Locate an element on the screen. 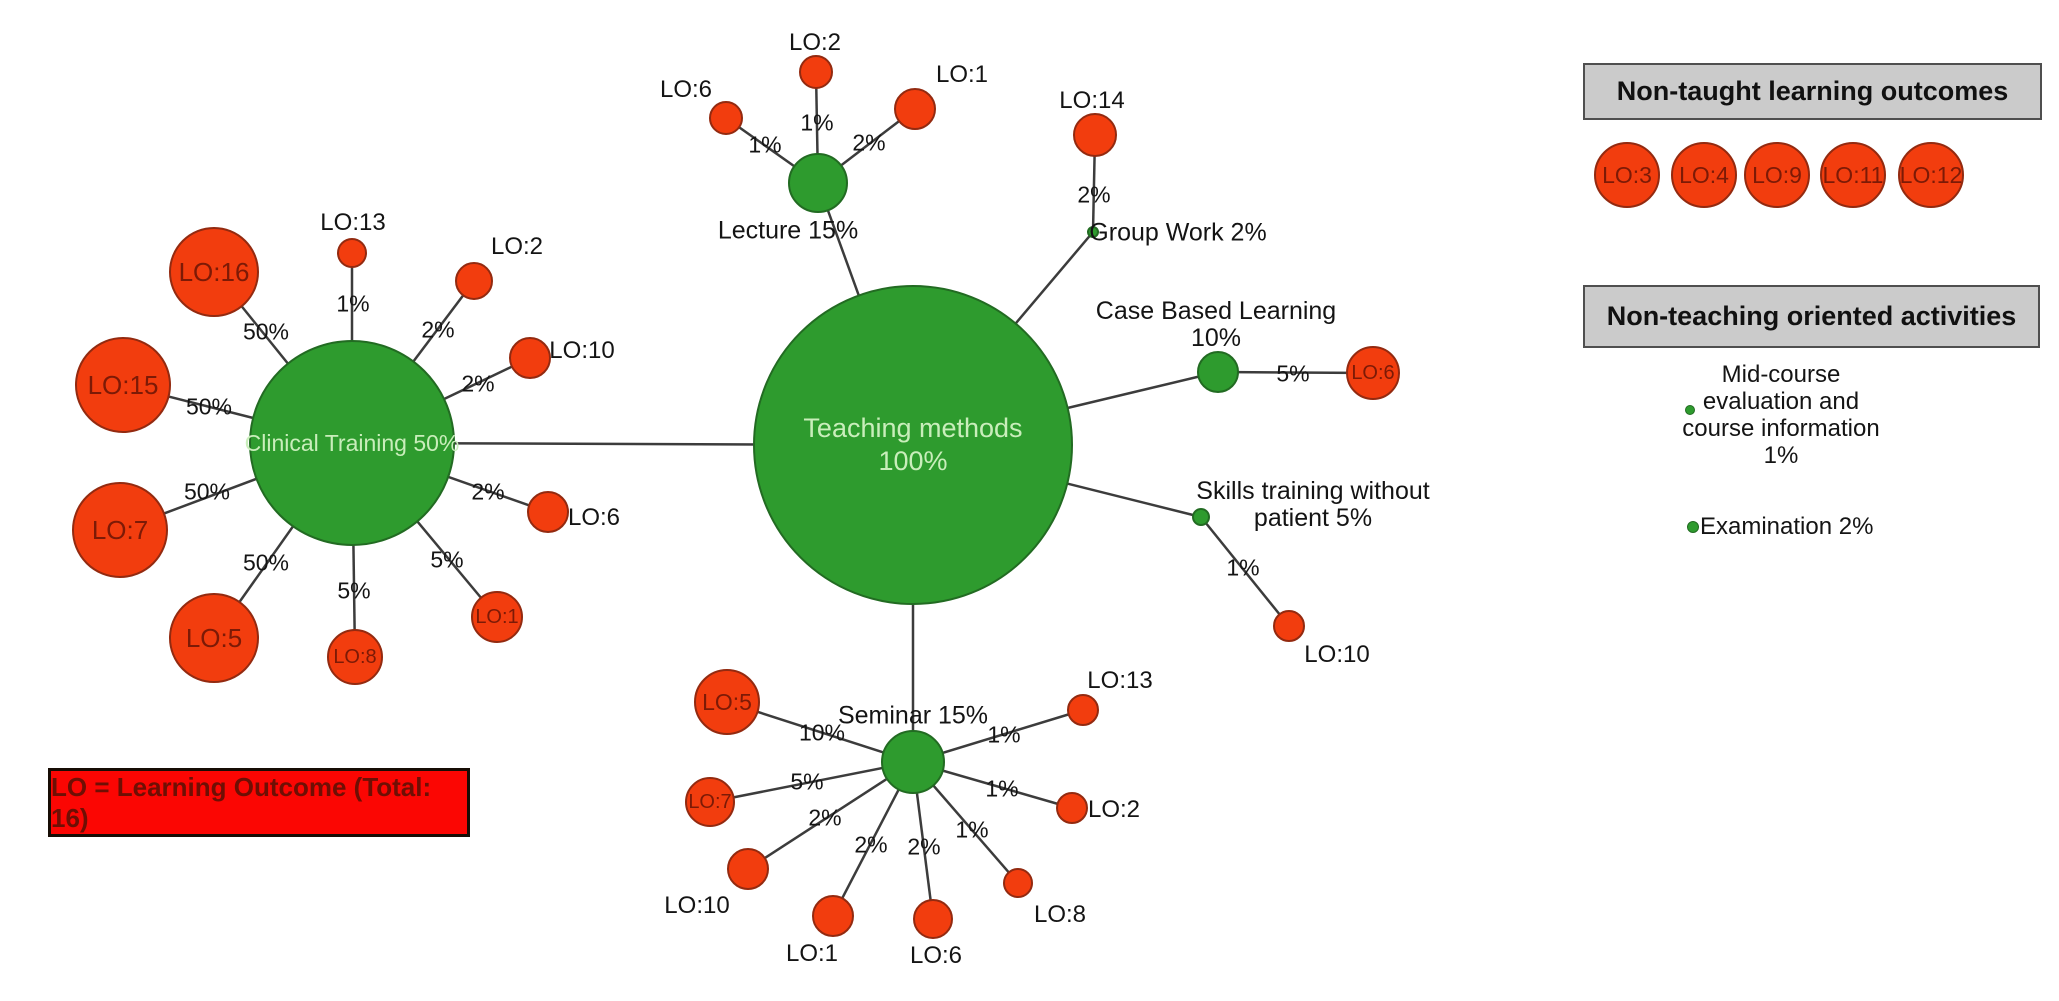 Image resolution: width=2059 pixels, height=1001 pixels. node-clinical-lo5: LO:5 is located at coordinates (214, 638).